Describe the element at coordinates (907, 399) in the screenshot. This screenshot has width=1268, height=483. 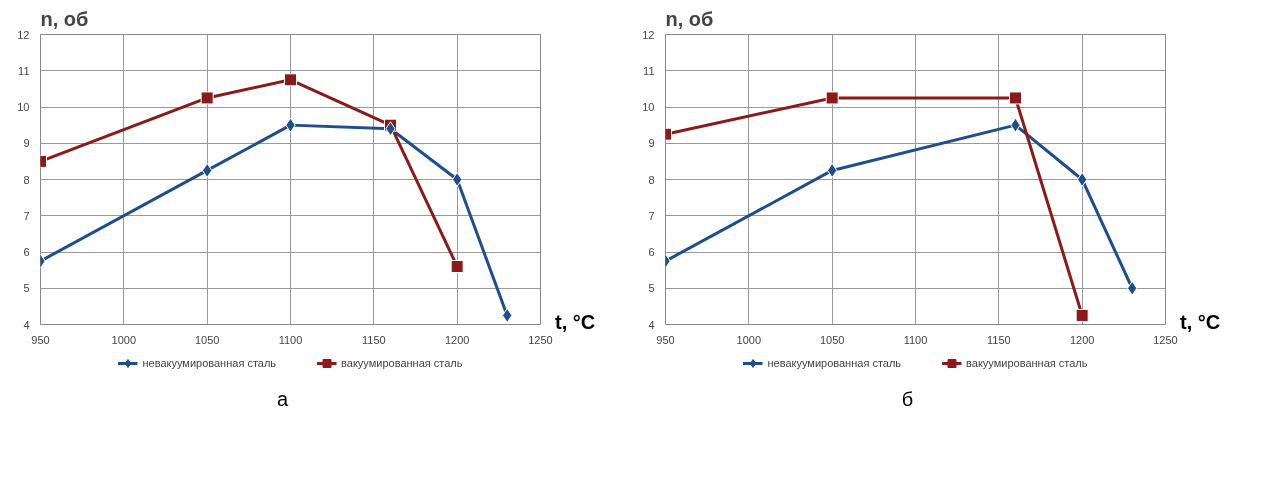
I see `text: б` at that location.